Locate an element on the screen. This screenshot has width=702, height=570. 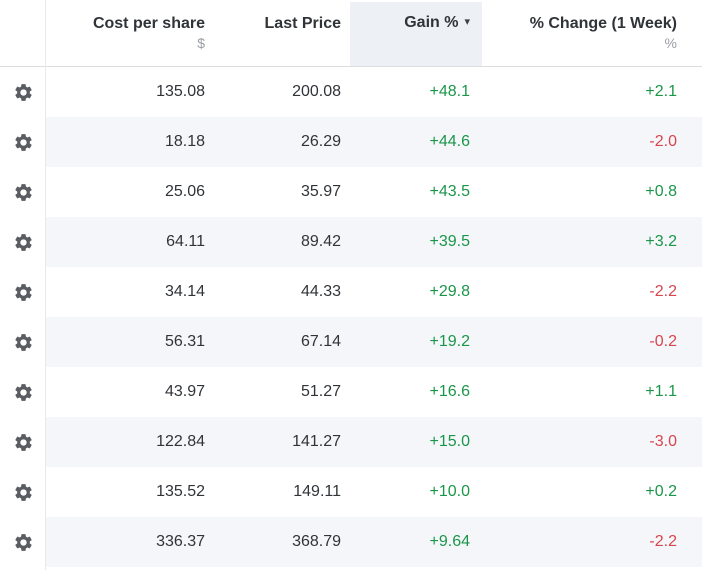
cost-per-share-value: 135.08 is located at coordinates (130, 91).